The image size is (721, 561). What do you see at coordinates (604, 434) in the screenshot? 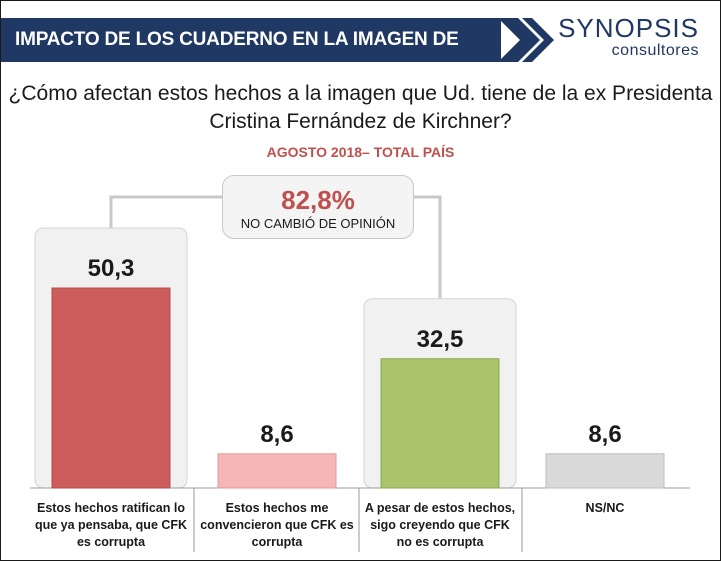
I see `value-label-4: 8,6` at bounding box center [604, 434].